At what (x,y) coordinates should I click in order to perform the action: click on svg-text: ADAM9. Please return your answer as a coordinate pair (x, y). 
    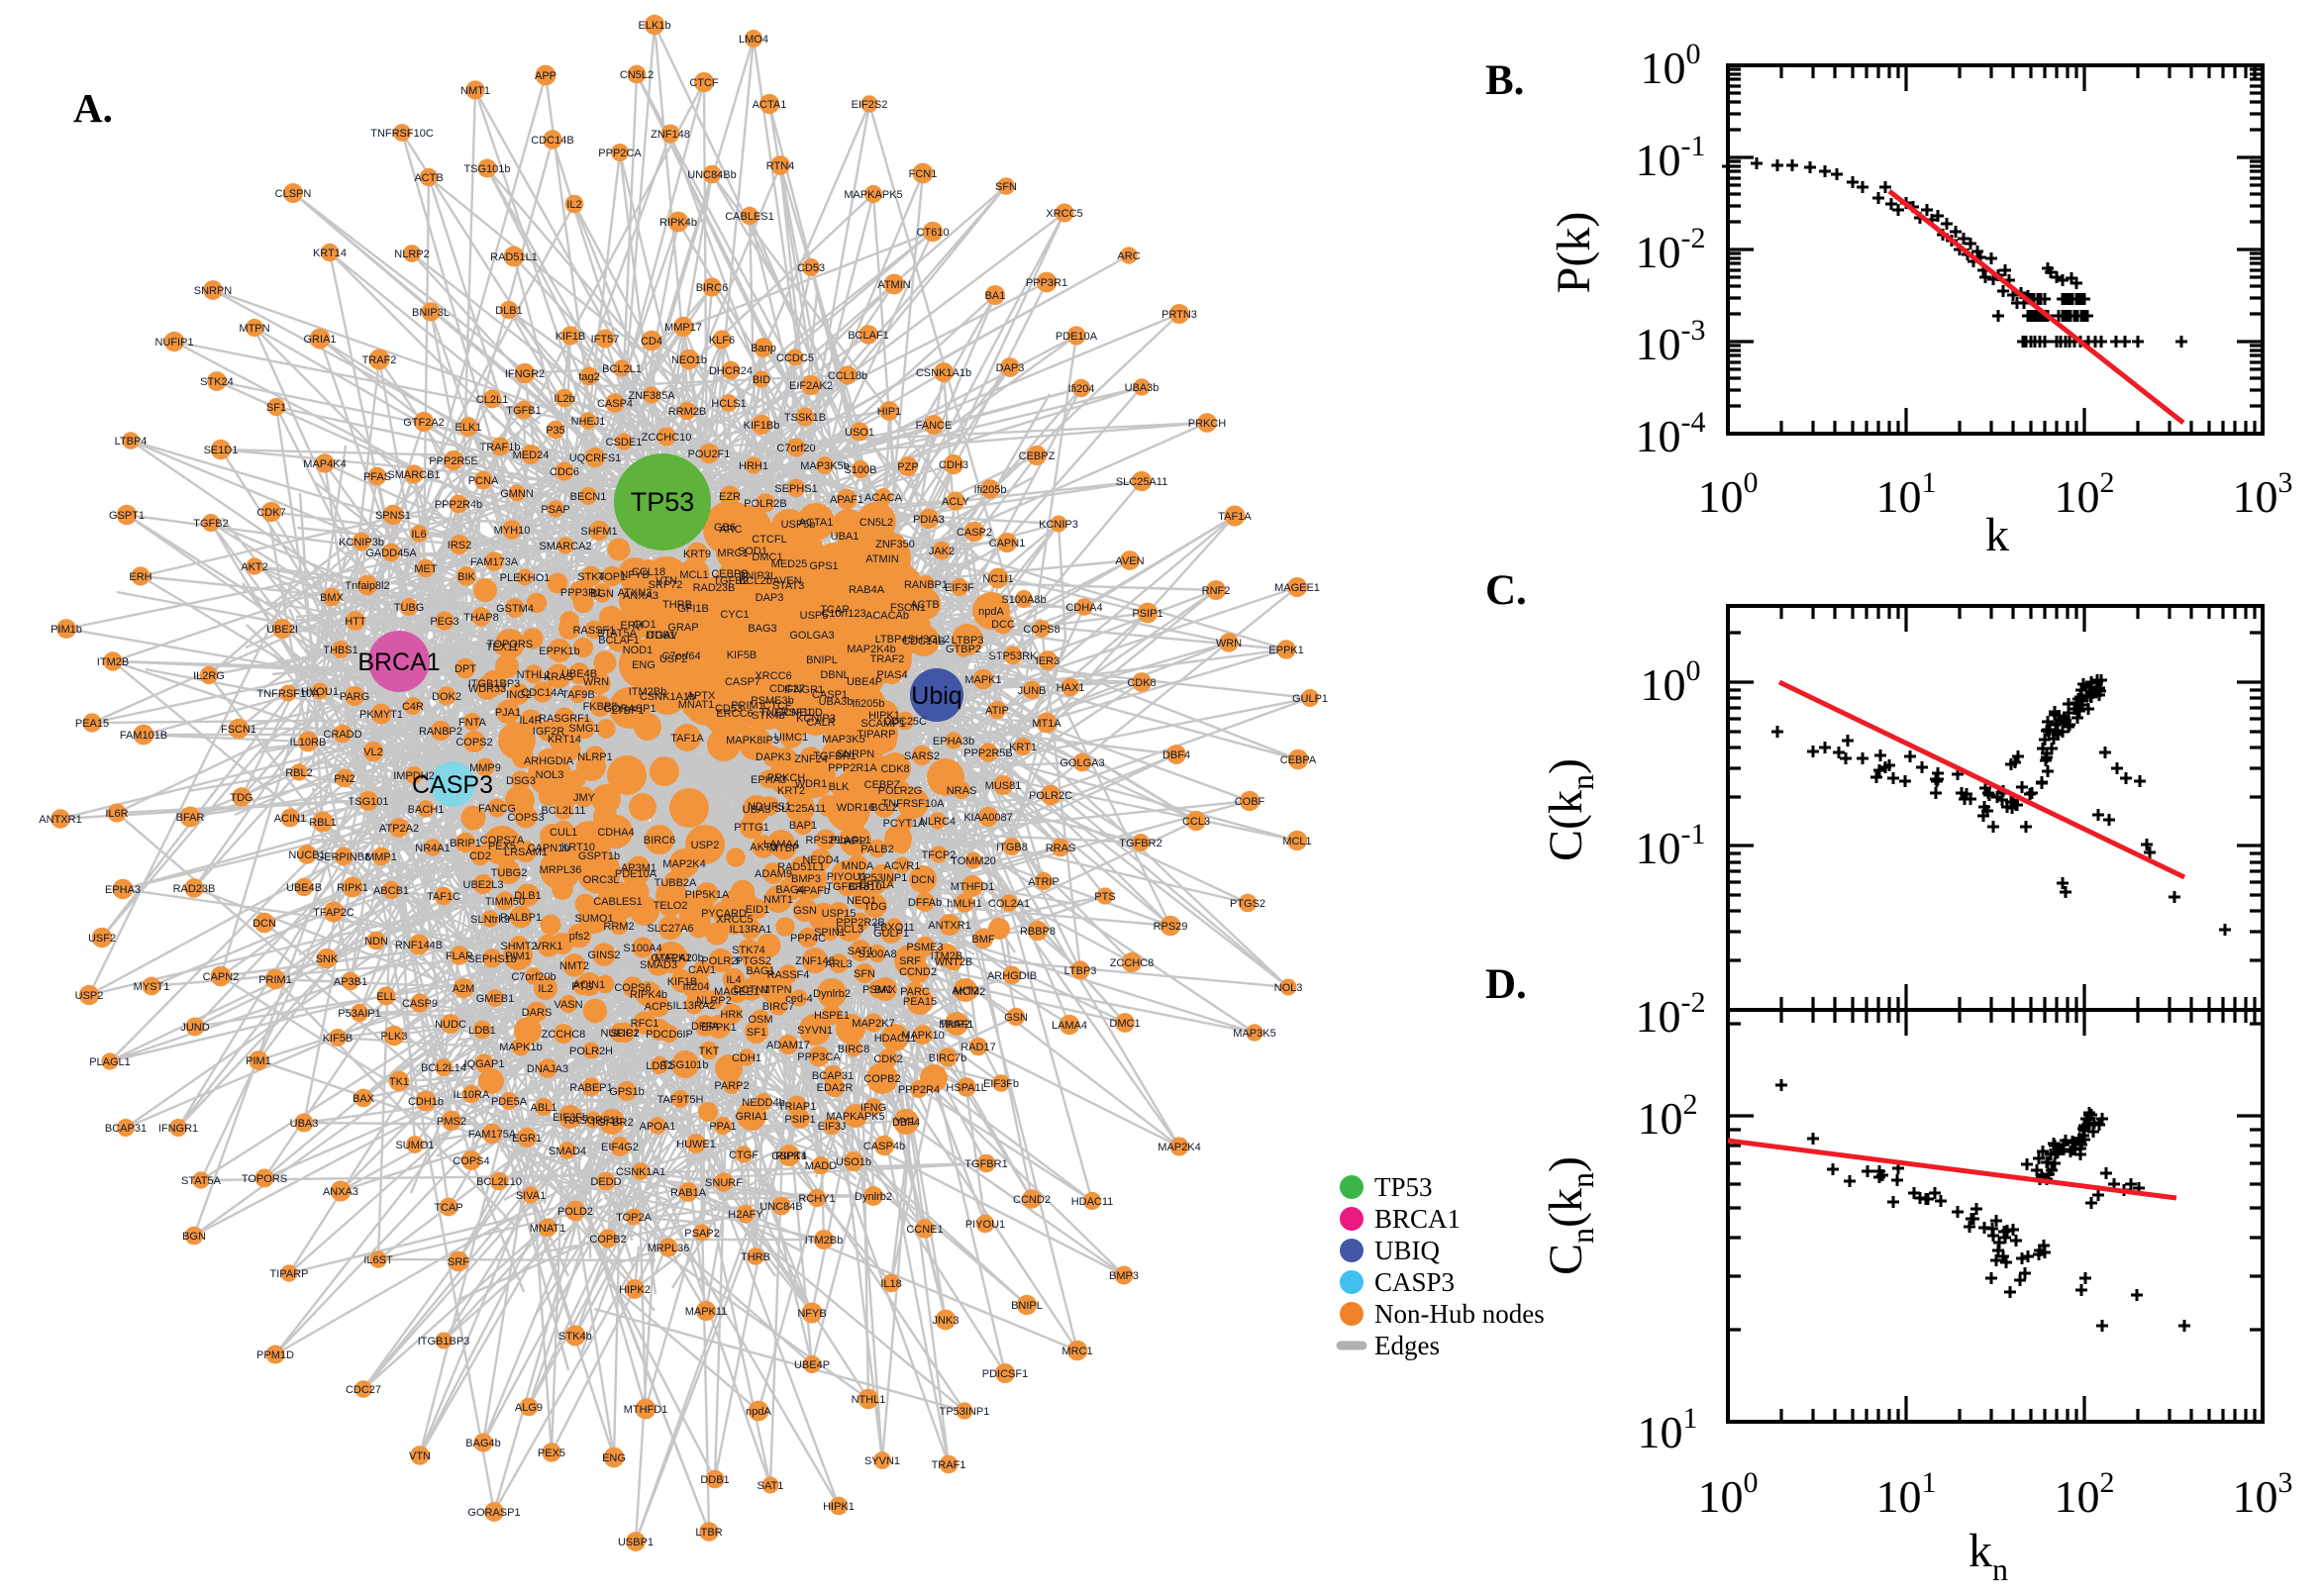
    Looking at the image, I should click on (774, 874).